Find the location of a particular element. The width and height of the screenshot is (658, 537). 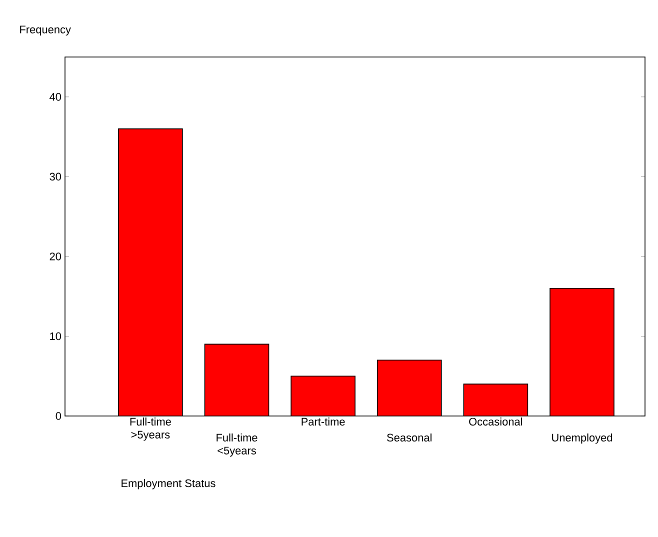

y-tick-label: 30 is located at coordinates (56, 176).